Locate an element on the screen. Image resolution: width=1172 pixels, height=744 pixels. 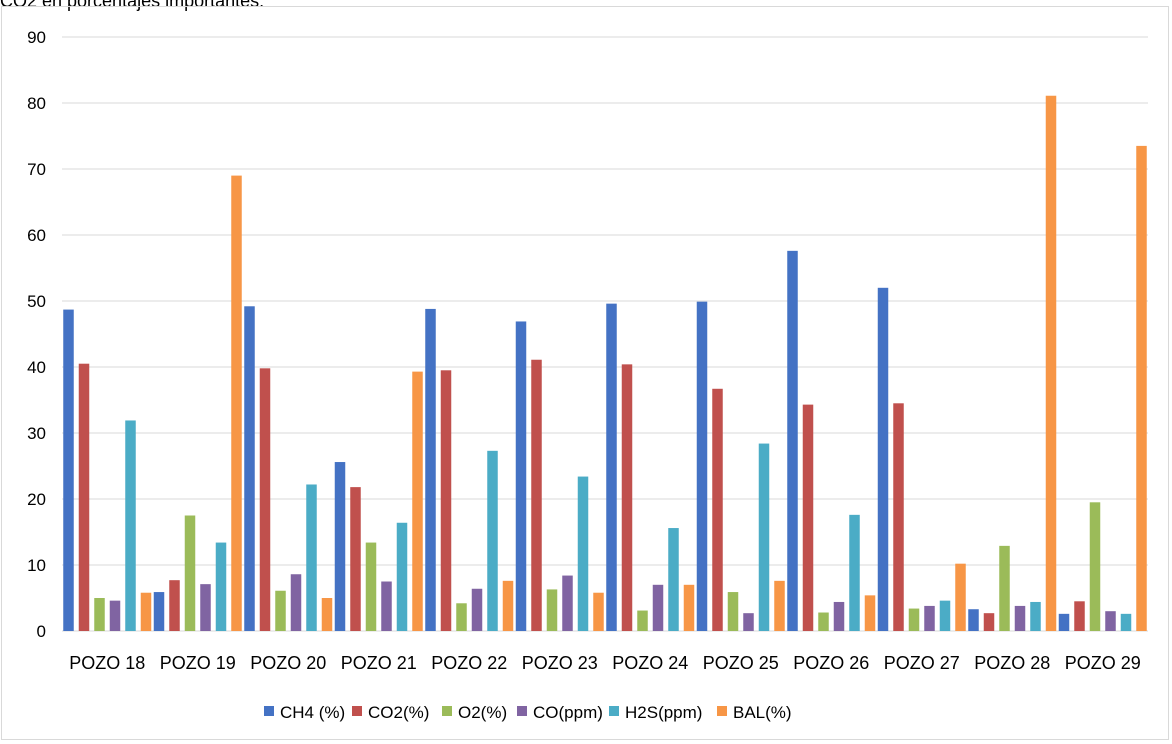
x-tick-label: POZO 28 is located at coordinates (1012, 663).